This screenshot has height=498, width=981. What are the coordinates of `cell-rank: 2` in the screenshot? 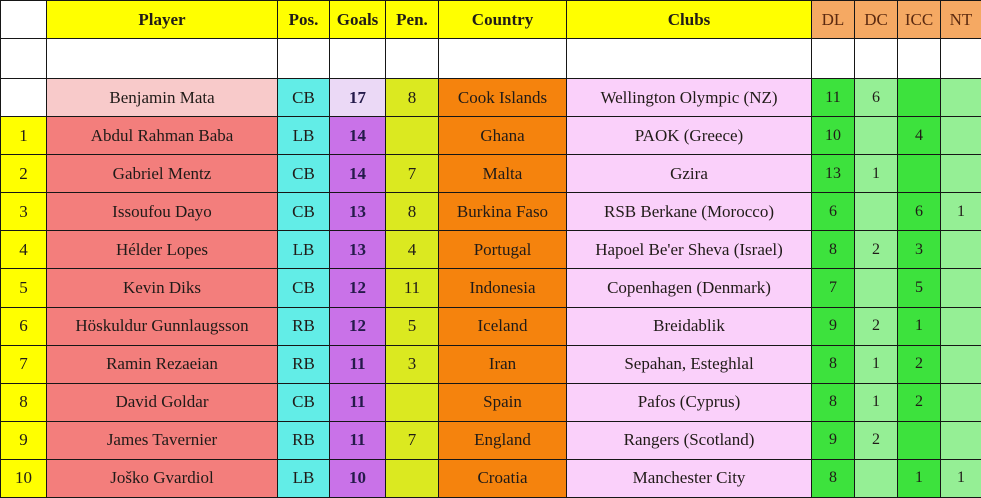 It's located at (23, 174).